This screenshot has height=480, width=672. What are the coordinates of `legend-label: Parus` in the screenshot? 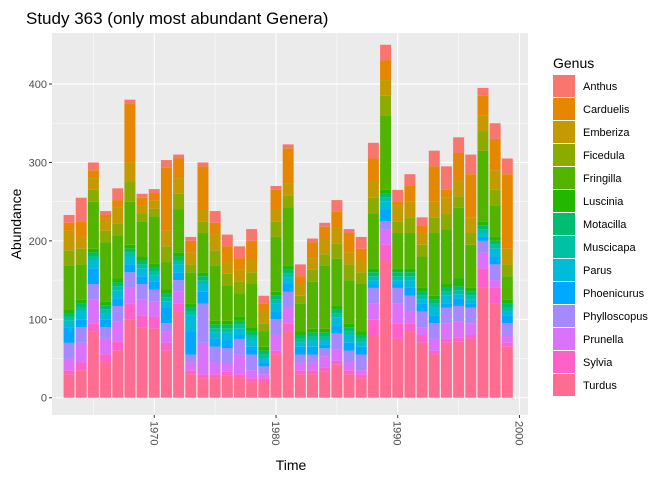 It's located at (597, 271).